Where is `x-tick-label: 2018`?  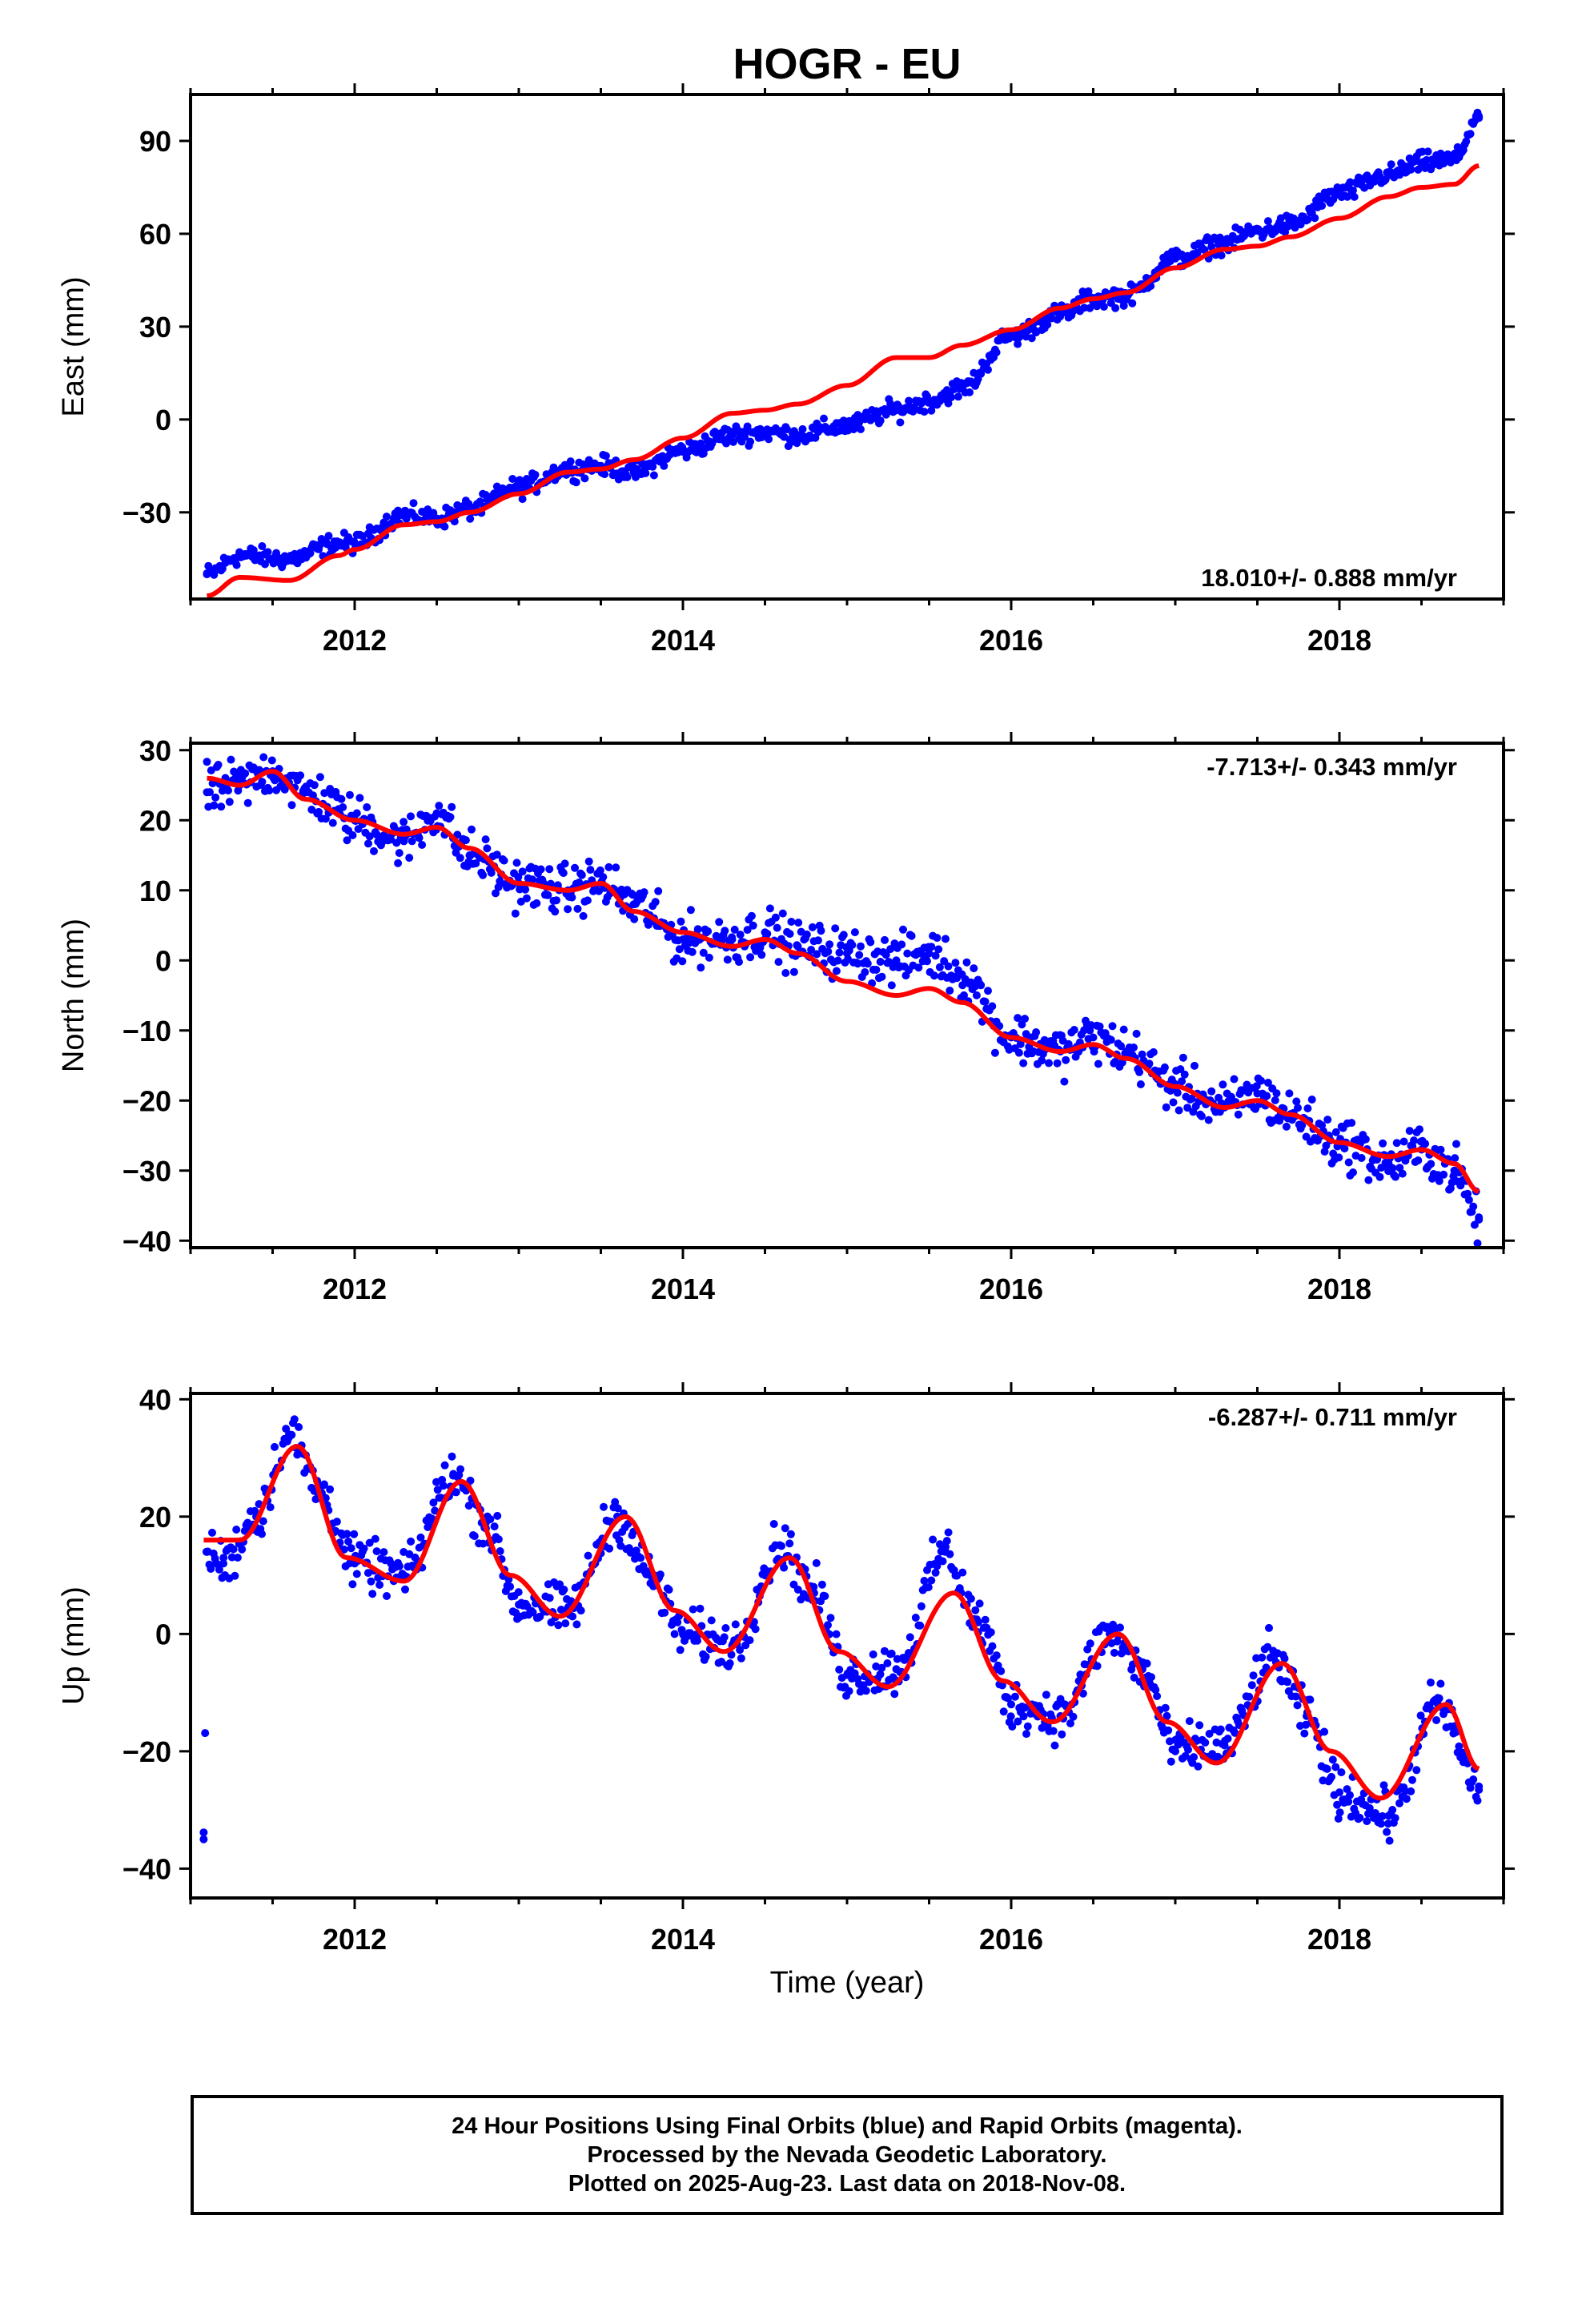
x-tick-label: 2018 is located at coordinates (1339, 640).